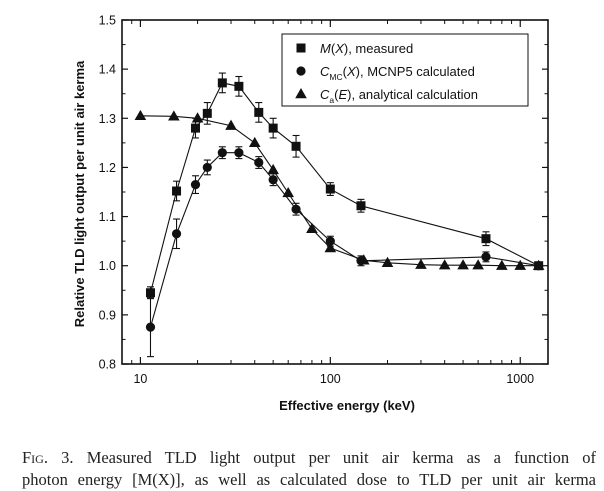 The width and height of the screenshot is (604, 491). I want to click on y-tick-label: 1.4, so click(107, 70).